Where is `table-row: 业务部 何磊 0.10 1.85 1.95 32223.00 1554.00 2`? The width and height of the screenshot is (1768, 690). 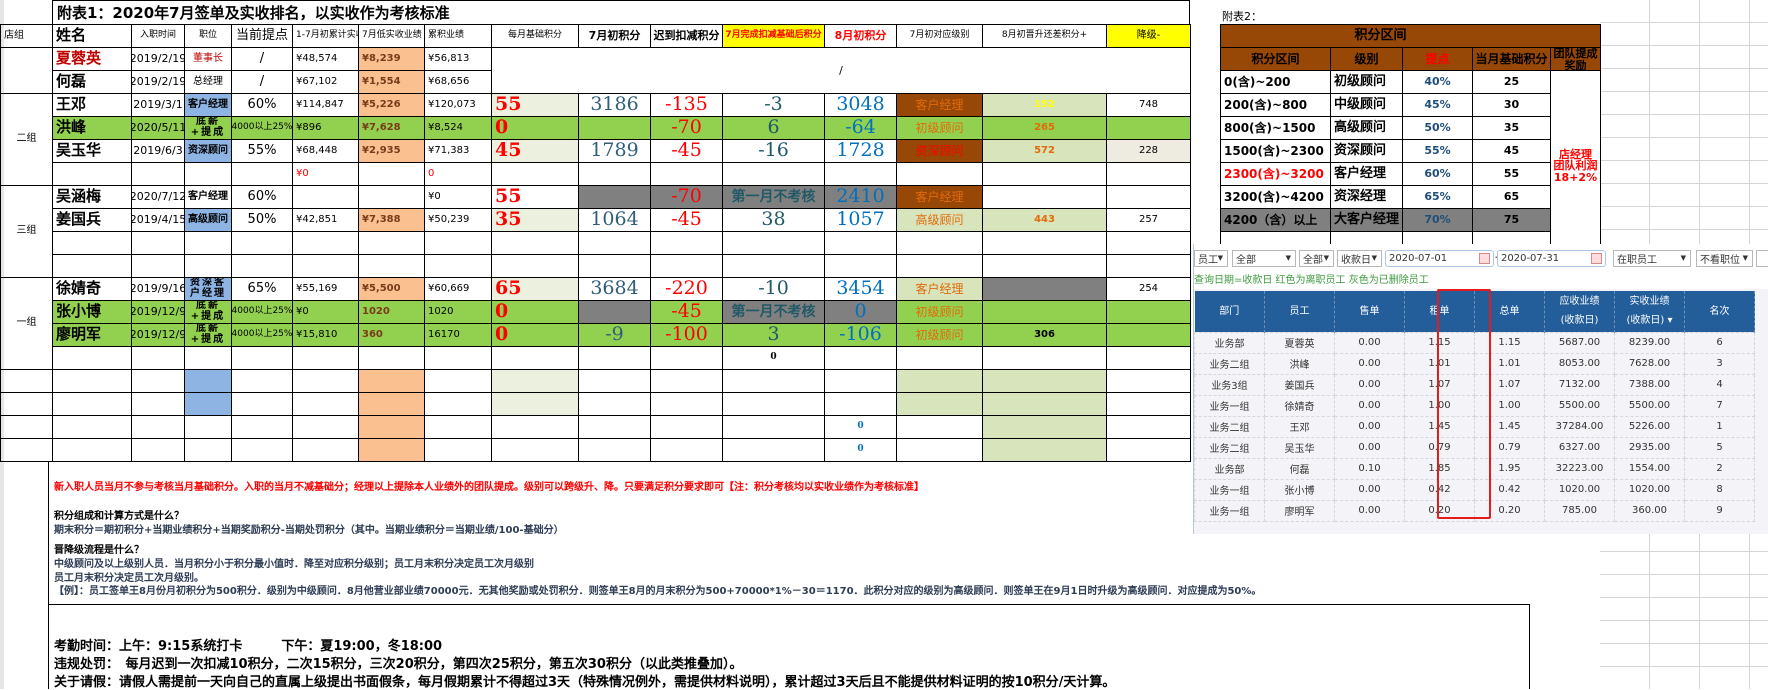 table-row: 业务部 何磊 0.10 1.85 1.95 32223.00 1554.00 2 is located at coordinates (1474, 468).